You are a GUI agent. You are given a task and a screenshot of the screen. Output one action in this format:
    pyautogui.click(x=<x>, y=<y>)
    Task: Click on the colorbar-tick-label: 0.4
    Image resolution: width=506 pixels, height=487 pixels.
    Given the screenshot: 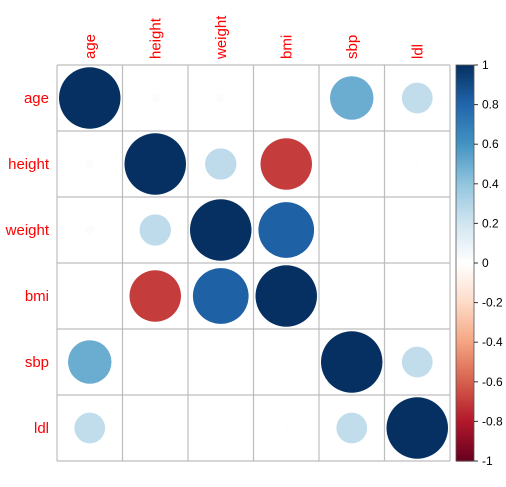 What is the action you would take?
    pyautogui.click(x=490, y=184)
    